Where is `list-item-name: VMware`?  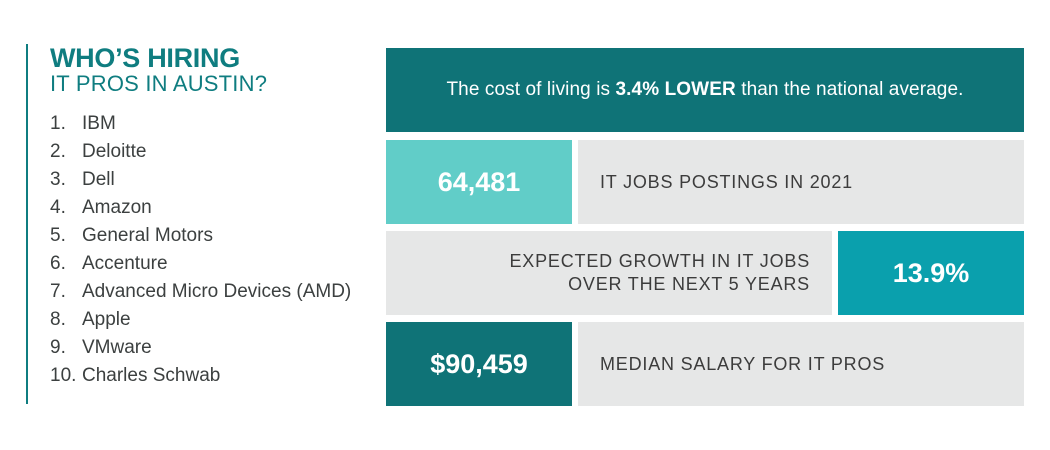 list-item-name: VMware is located at coordinates (117, 347).